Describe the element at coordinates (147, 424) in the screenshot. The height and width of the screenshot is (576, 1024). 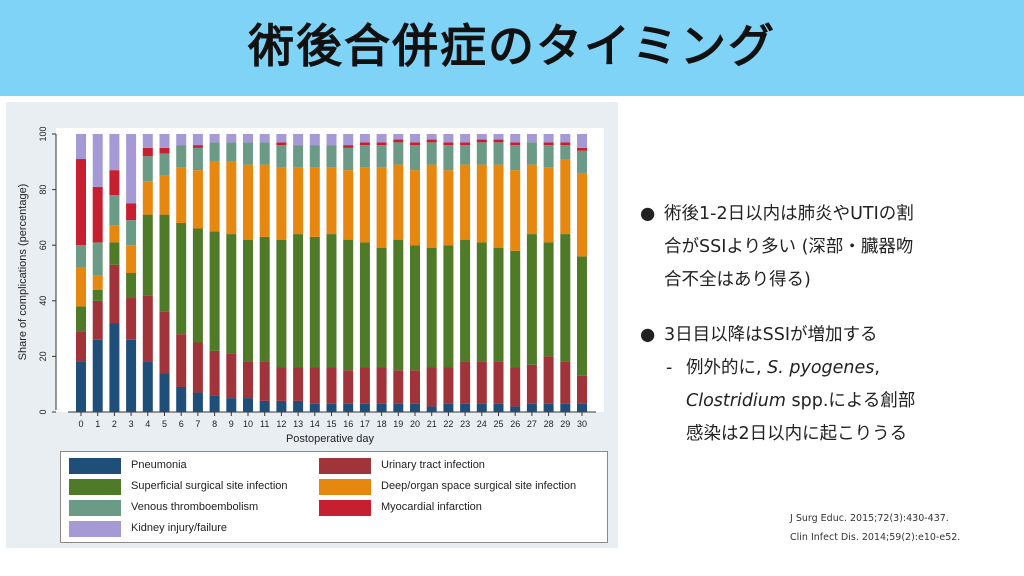
I see `x-tick-label: 4` at that location.